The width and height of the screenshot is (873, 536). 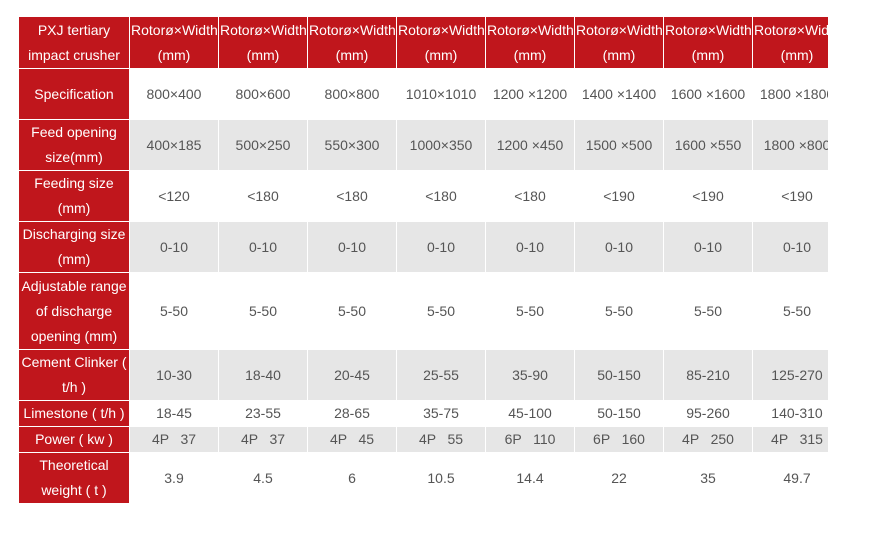 I want to click on table-cell: 18-45, so click(x=174, y=413).